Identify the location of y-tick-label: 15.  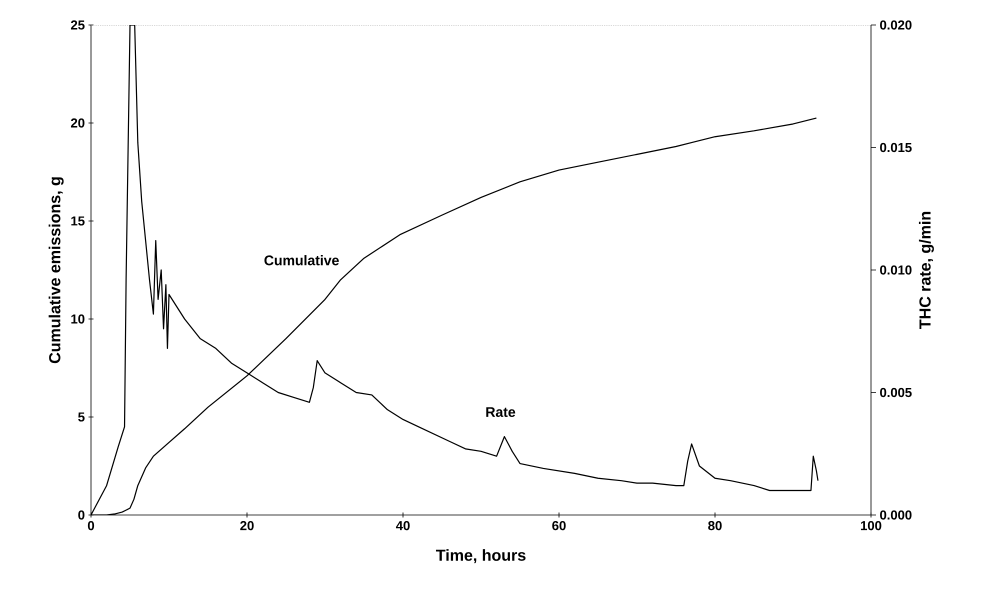
(78, 221).